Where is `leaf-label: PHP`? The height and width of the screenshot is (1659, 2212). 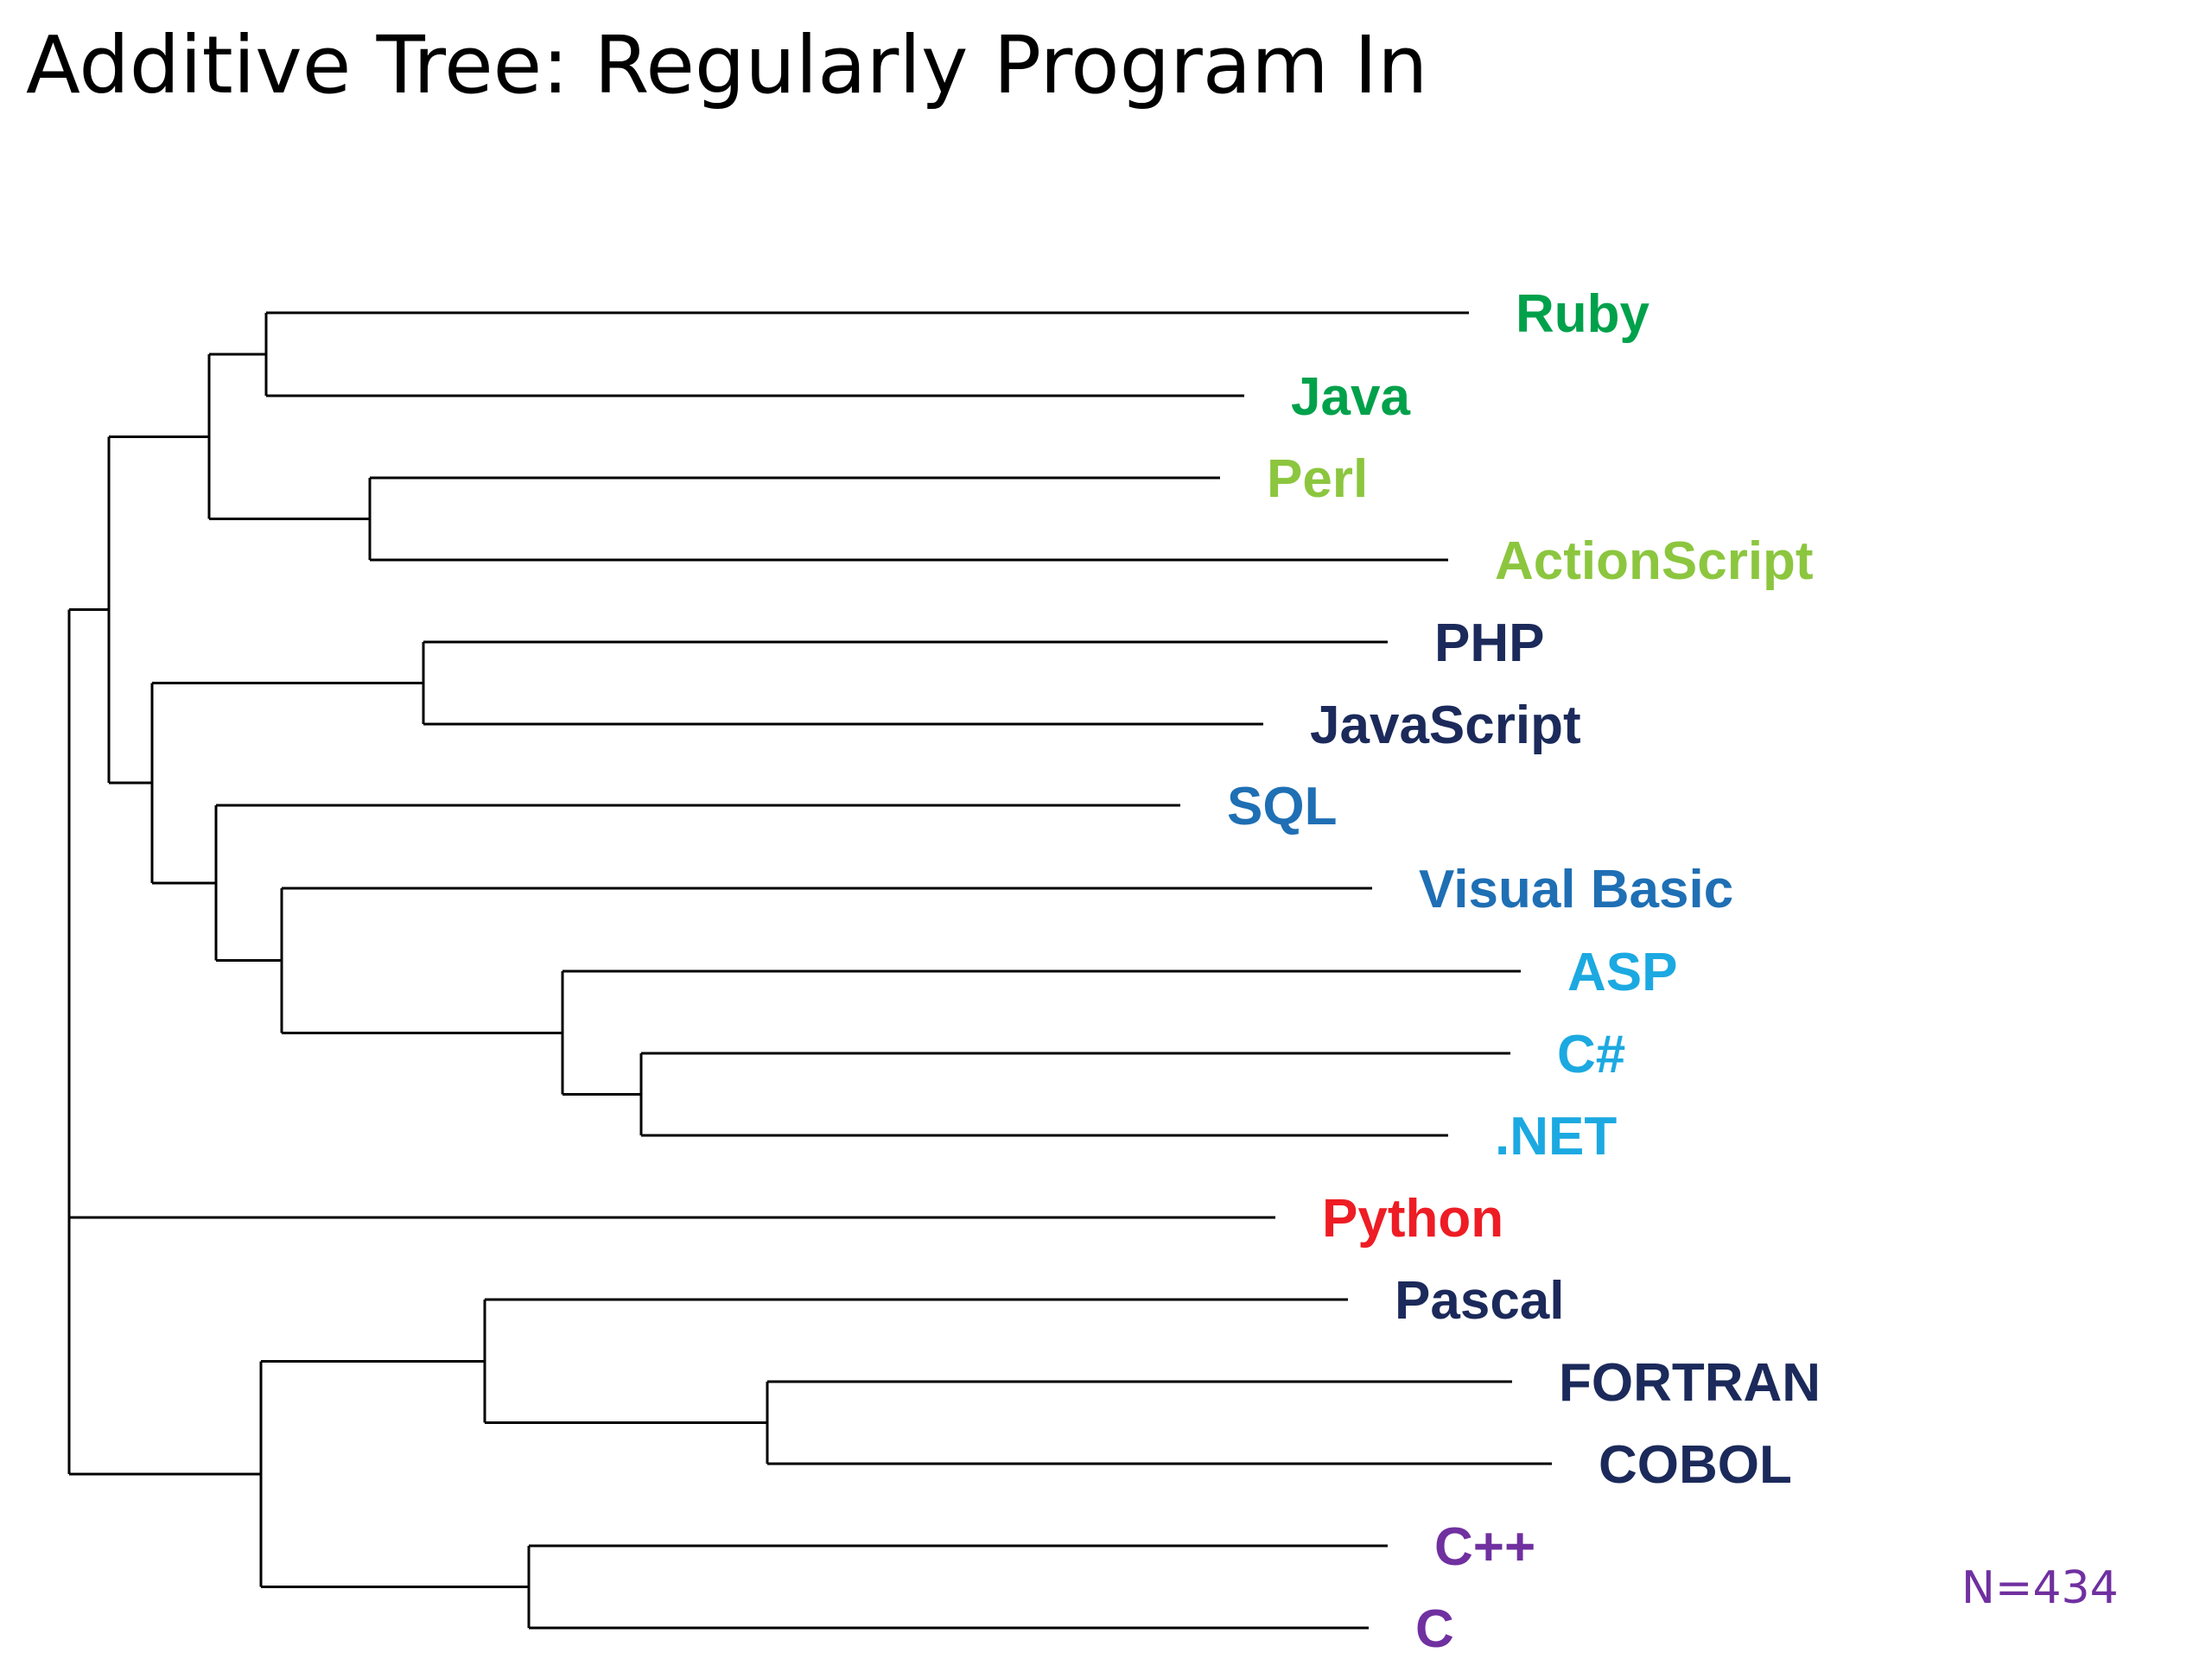 leaf-label: PHP is located at coordinates (1489, 643).